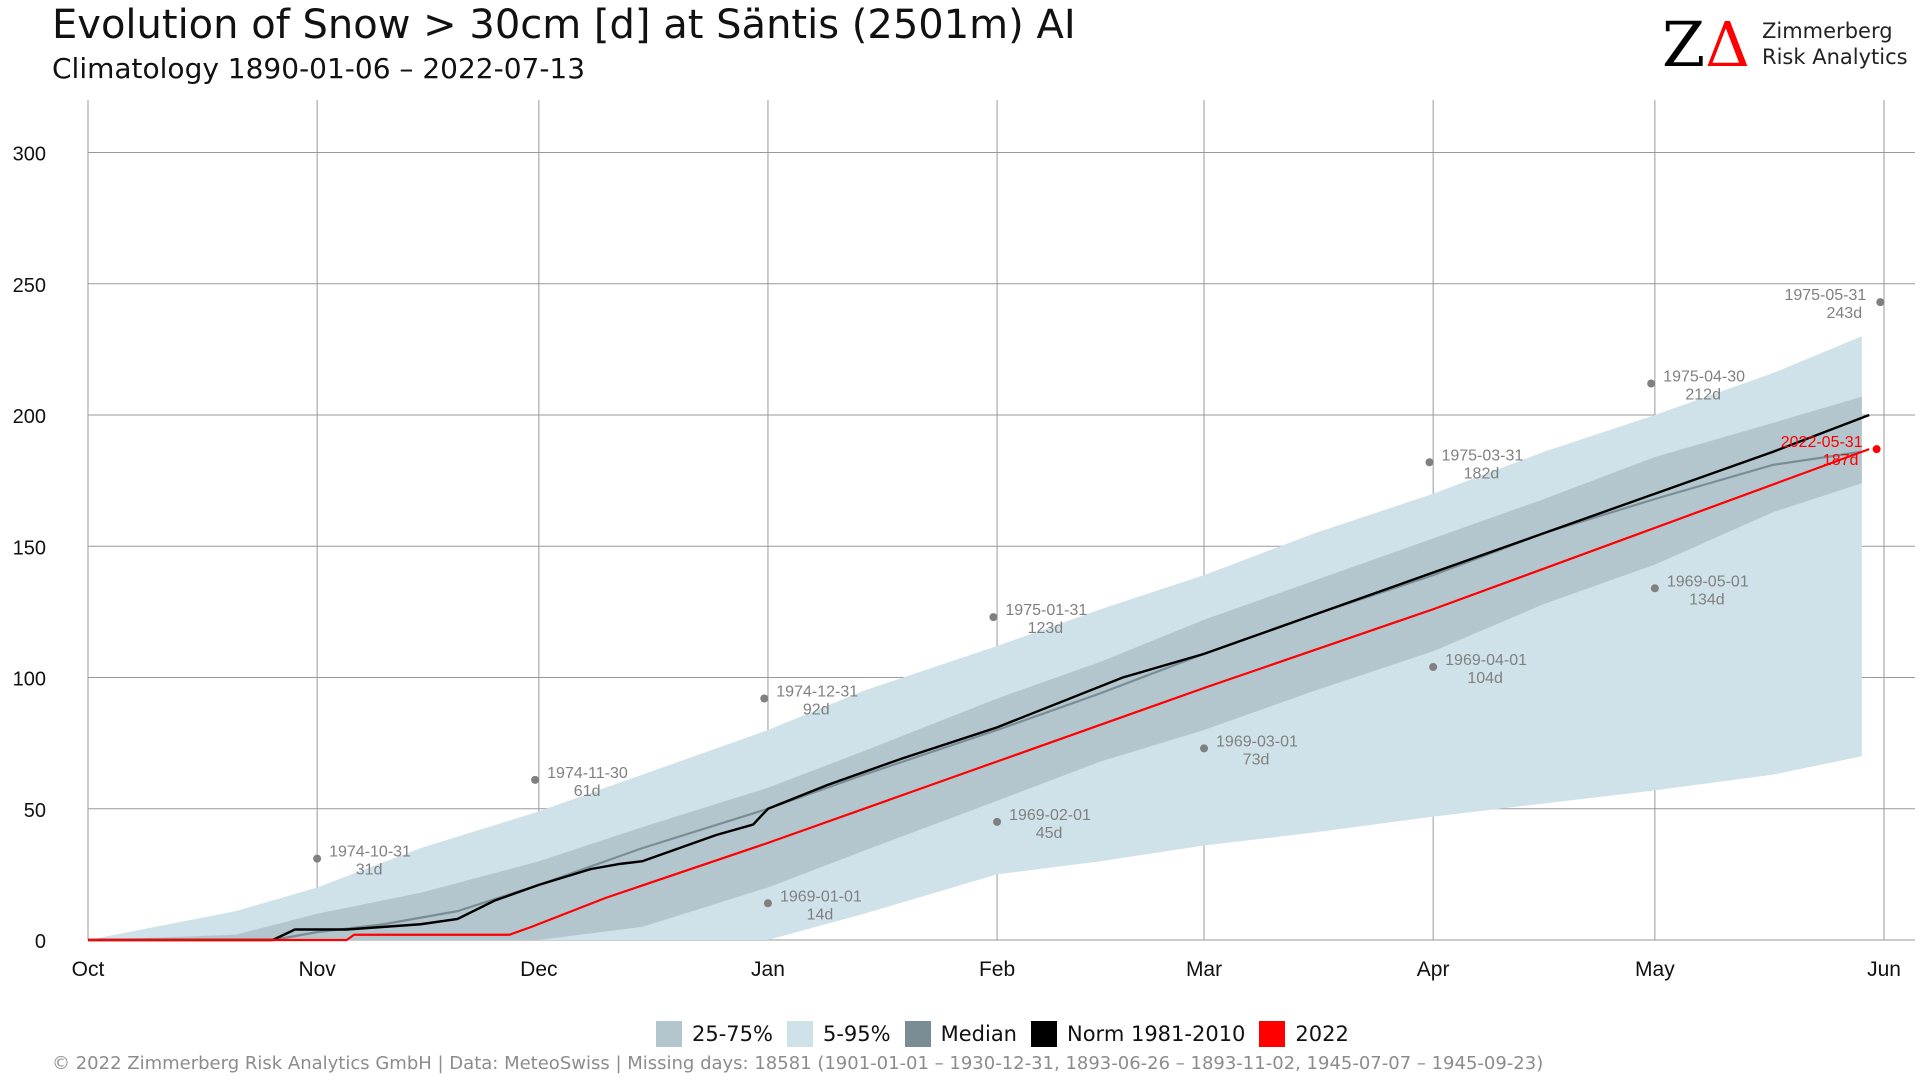  I want to click on legend-label-median: Median, so click(978, 1034).